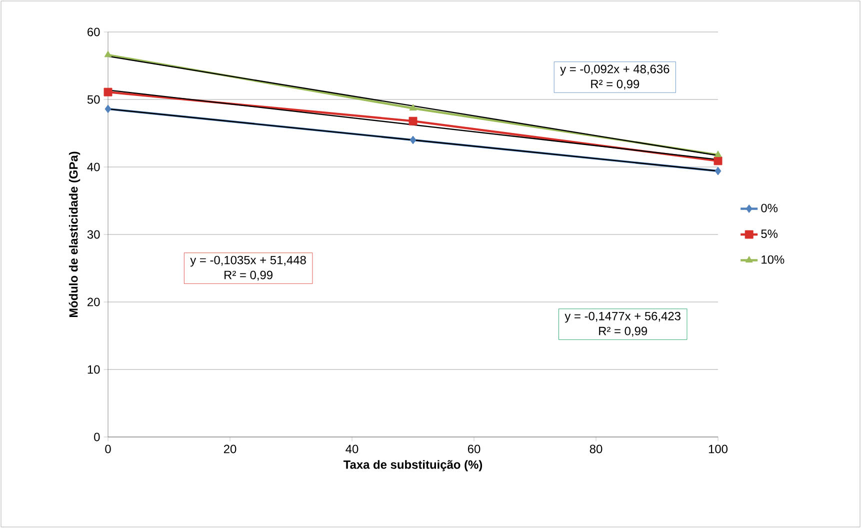  Describe the element at coordinates (94, 369) in the screenshot. I see `y-tick-label: 10` at that location.